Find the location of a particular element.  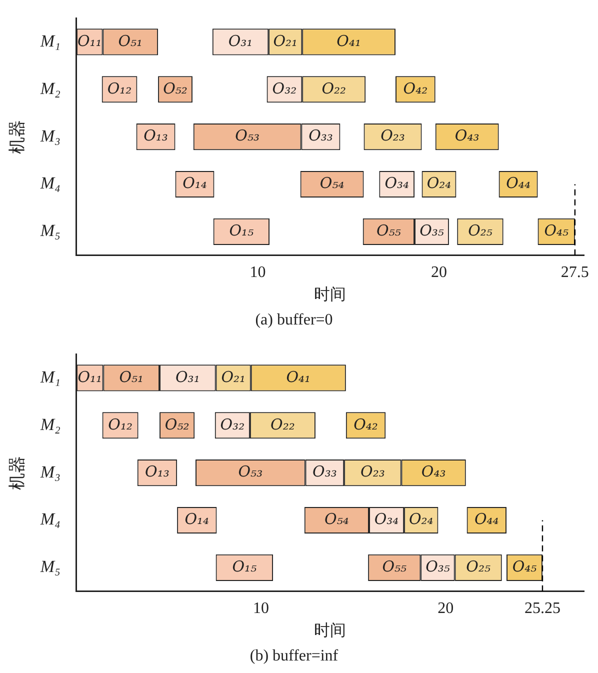

text: (b) buffer=inf is located at coordinates (294, 656).